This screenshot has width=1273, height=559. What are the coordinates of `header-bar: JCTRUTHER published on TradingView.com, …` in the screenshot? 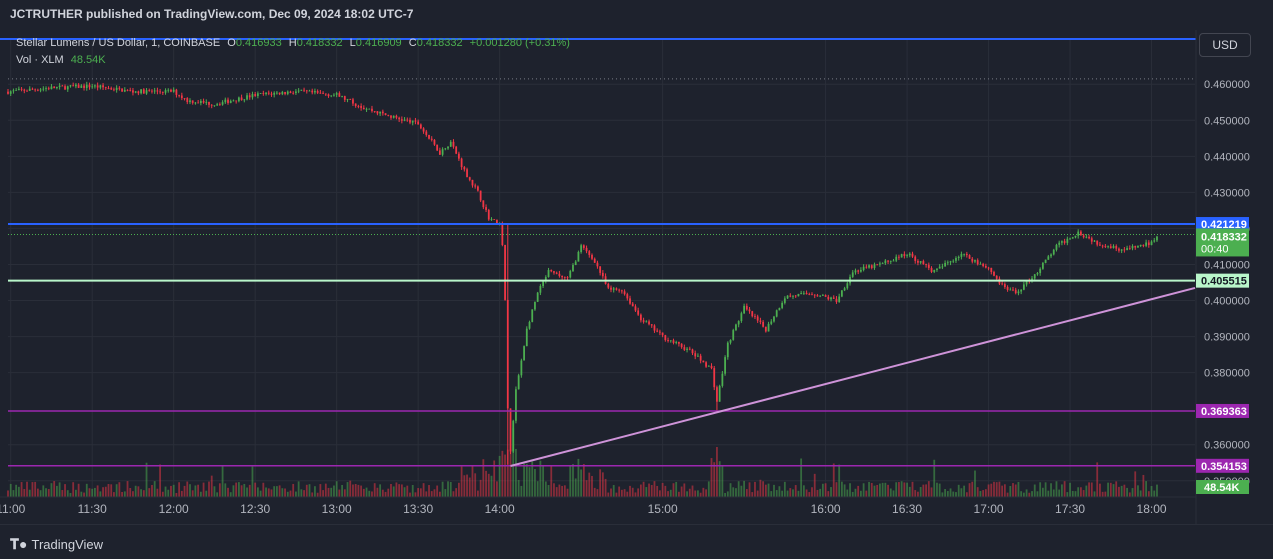 It's located at (636, 15).